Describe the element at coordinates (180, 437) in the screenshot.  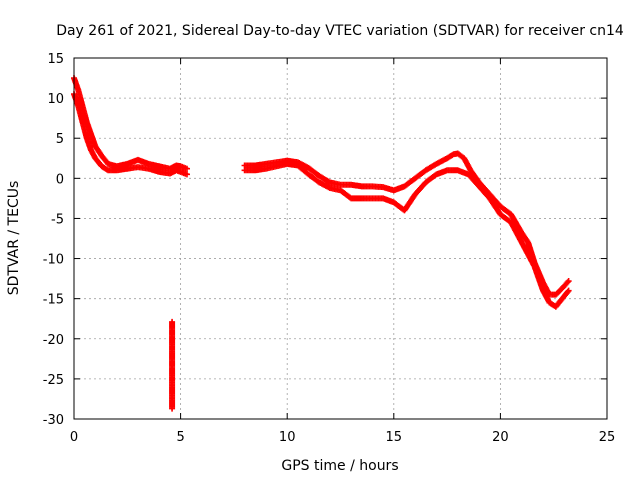
I see `x-tick-label: 5` at that location.